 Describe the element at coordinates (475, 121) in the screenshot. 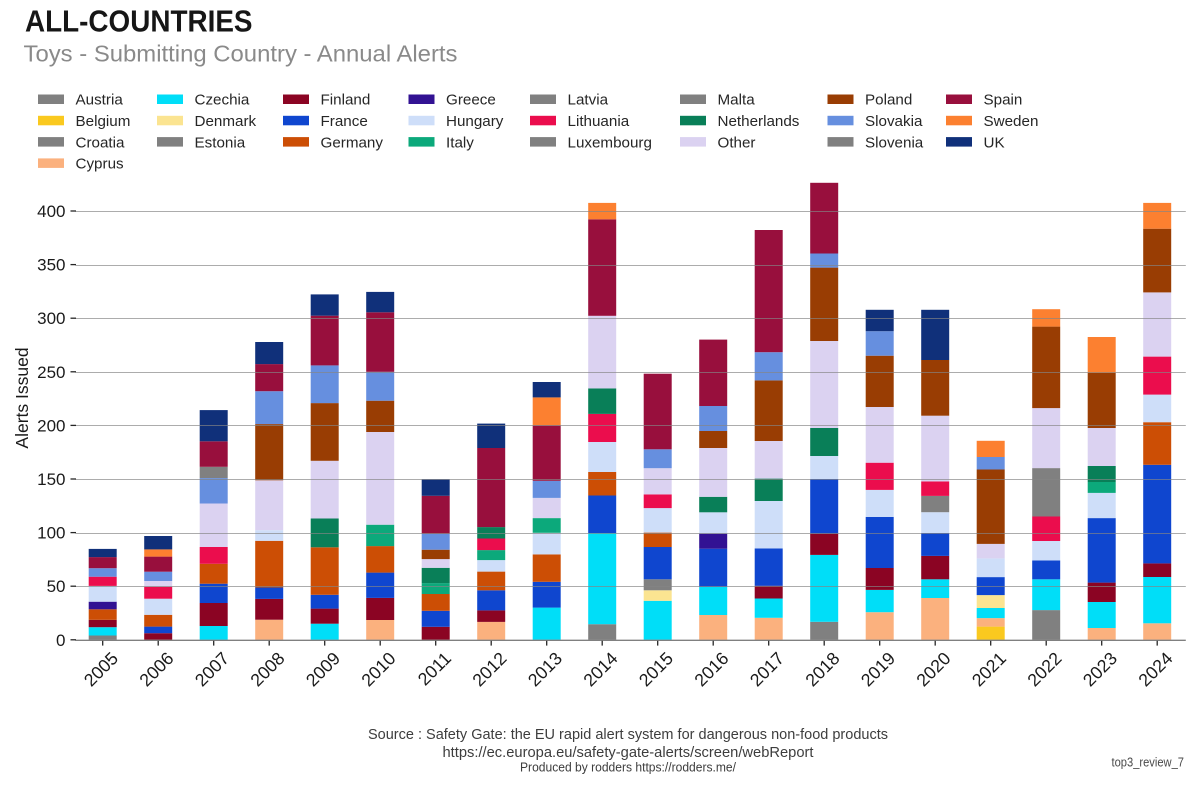

I see `svg-text: Hungary` at that location.